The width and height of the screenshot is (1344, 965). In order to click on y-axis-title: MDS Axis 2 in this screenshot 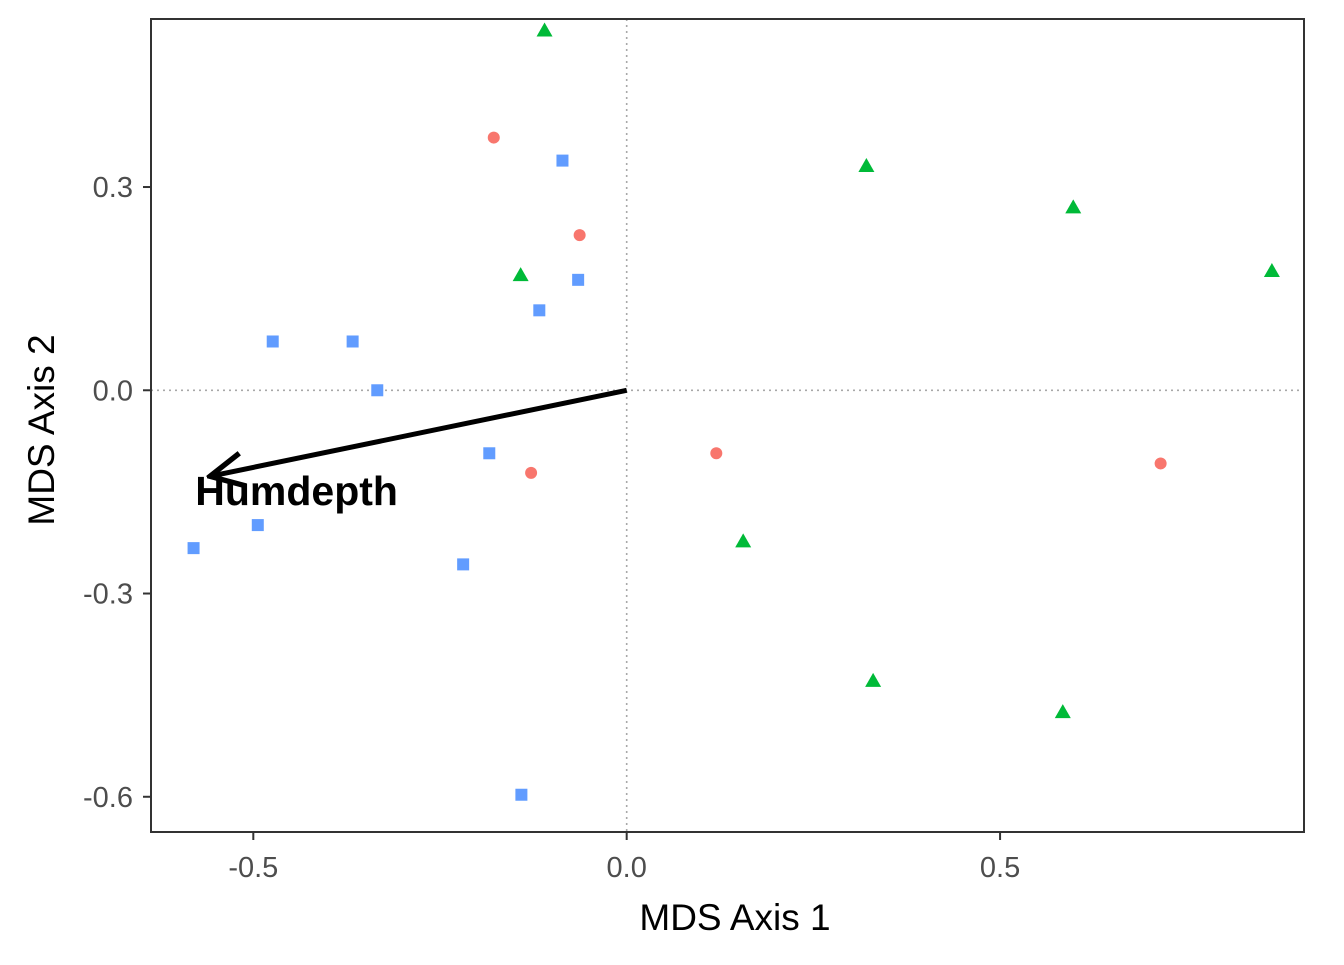, I will do `click(41, 429)`.